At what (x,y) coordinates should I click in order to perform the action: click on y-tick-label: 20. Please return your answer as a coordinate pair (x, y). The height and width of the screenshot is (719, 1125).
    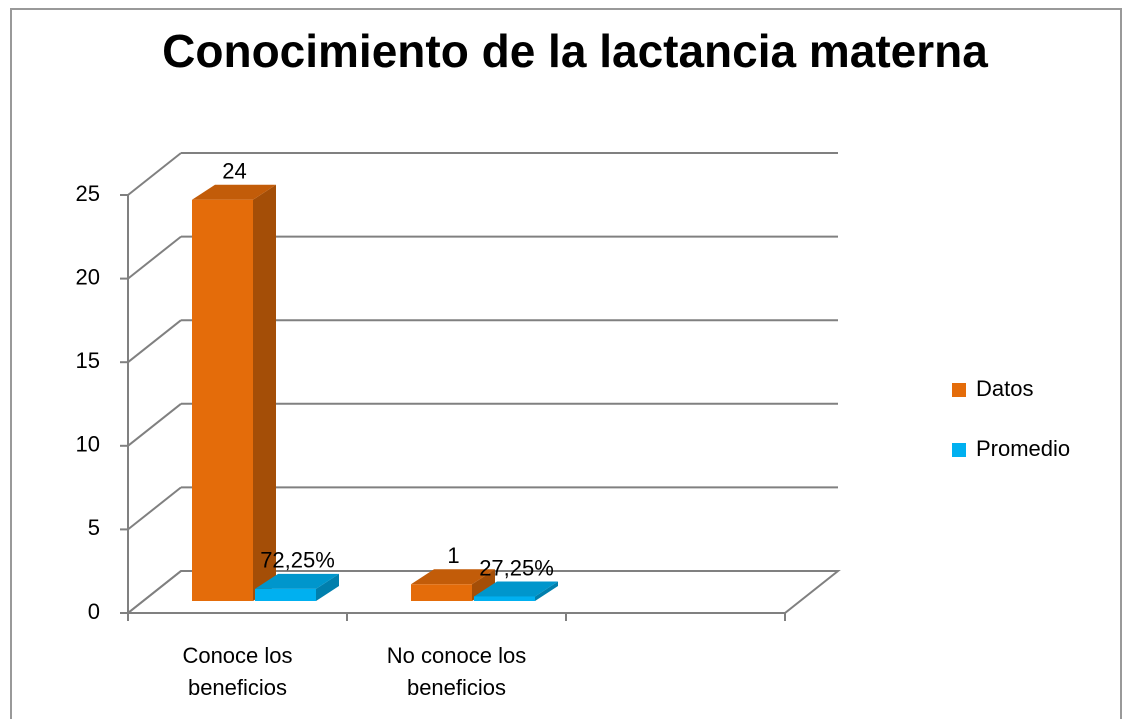
    Looking at the image, I should click on (88, 276).